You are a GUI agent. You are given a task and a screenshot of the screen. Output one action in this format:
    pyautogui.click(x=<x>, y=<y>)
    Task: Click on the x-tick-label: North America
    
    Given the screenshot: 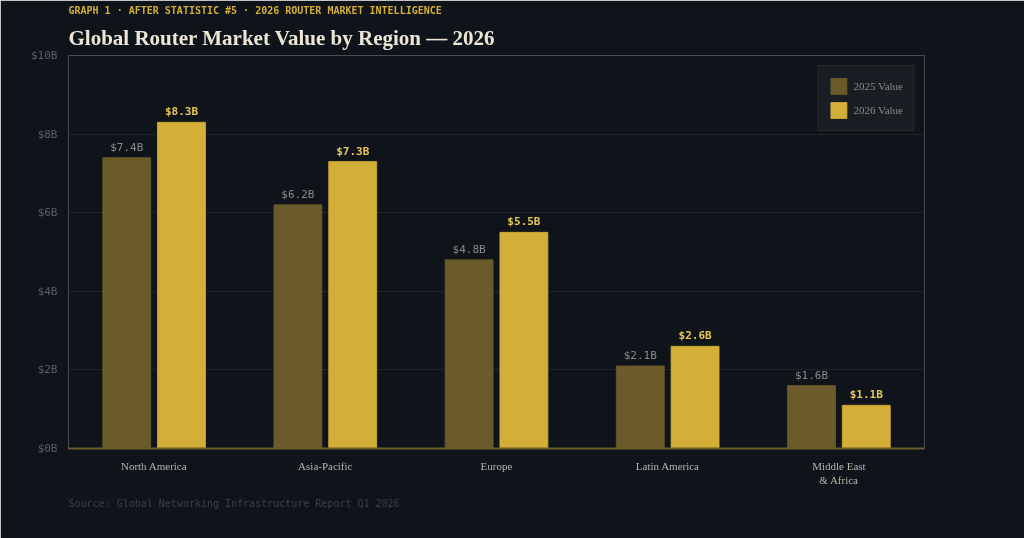 What is the action you would take?
    pyautogui.click(x=153, y=465)
    